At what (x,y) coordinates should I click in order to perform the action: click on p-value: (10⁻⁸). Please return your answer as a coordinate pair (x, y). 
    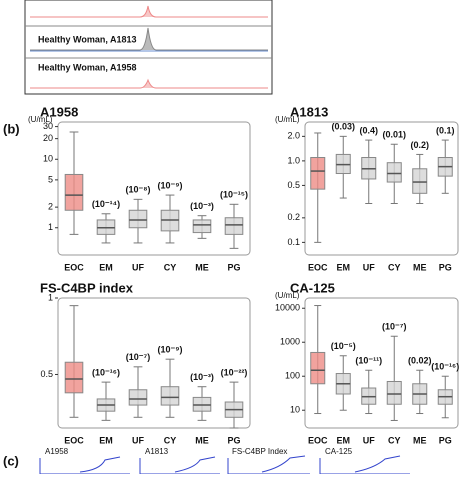
    Looking at the image, I should click on (137, 190).